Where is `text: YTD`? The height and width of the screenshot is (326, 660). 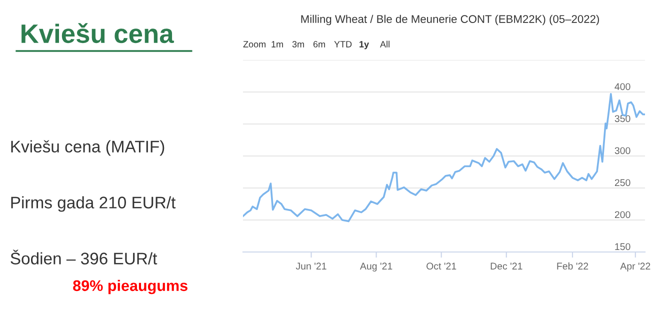 text: YTD is located at coordinates (343, 44).